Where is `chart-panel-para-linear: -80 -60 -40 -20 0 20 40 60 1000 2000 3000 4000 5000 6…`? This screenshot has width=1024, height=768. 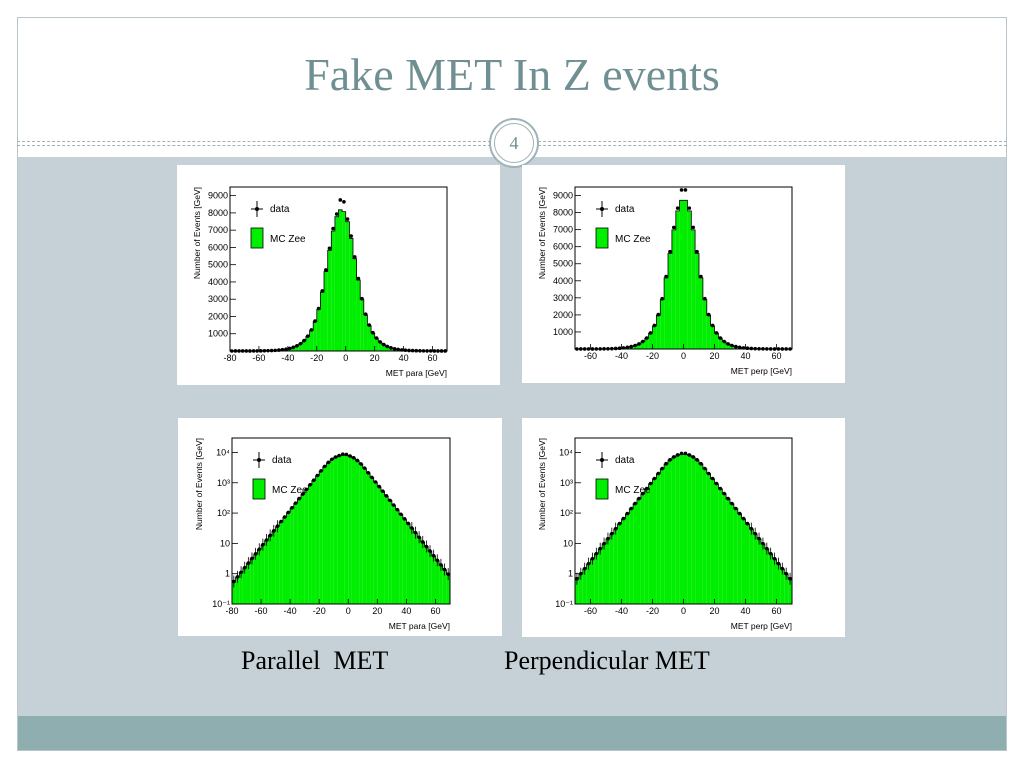 chart-panel-para-linear: -80 -60 -40 -20 0 20 40 60 1000 2000 3000 4000 5000 6… is located at coordinates (338, 275).